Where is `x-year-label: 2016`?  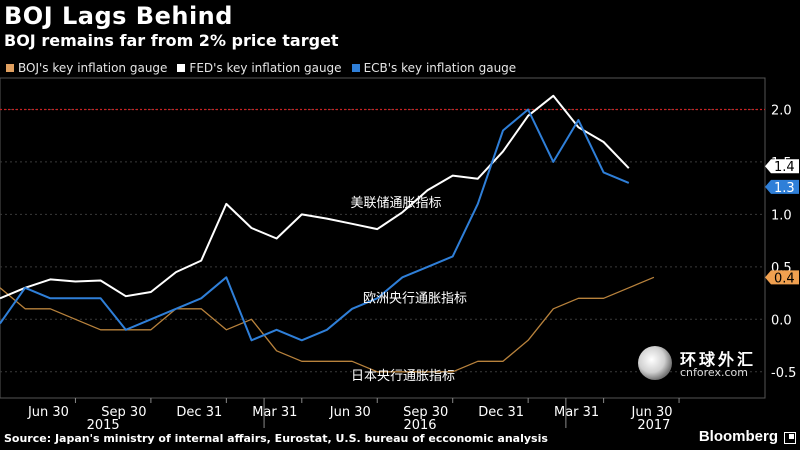 x-year-label: 2016 is located at coordinates (419, 425).